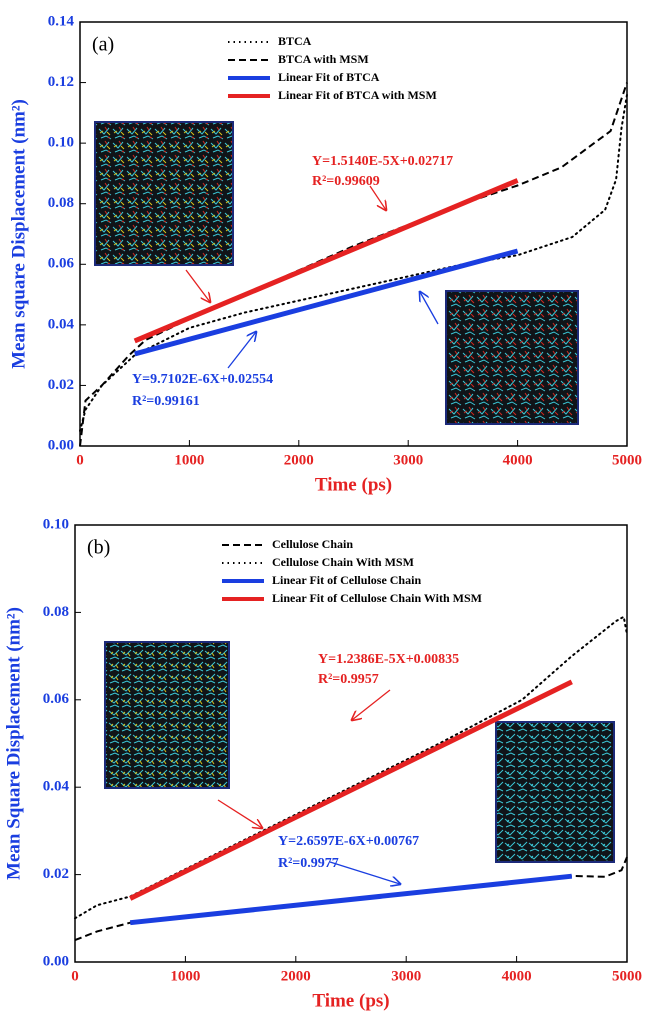 The width and height of the screenshot is (646, 1012). I want to click on annotation: R²=0.9957, so click(348, 679).